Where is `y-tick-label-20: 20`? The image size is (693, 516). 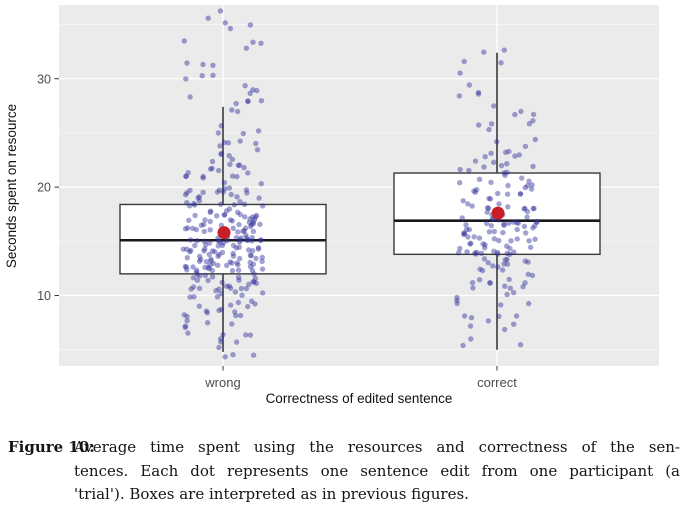
y-tick-label-20: 20 is located at coordinates (44, 188).